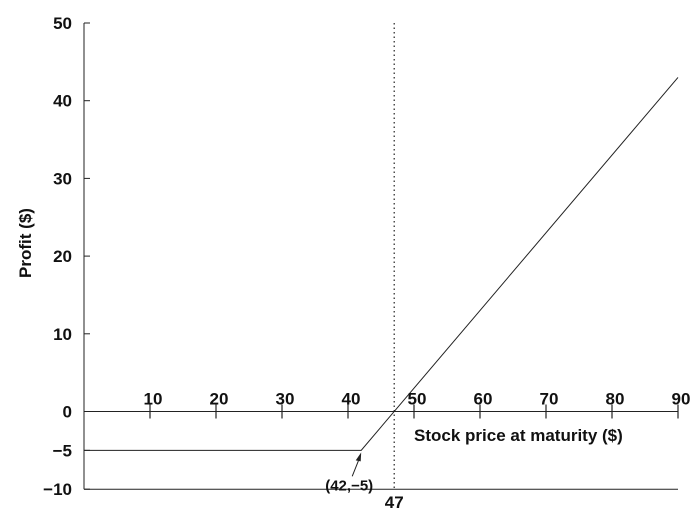 This screenshot has height=514, width=699. What do you see at coordinates (349, 485) in the screenshot?
I see `annotation-label: (42,−5)` at bounding box center [349, 485].